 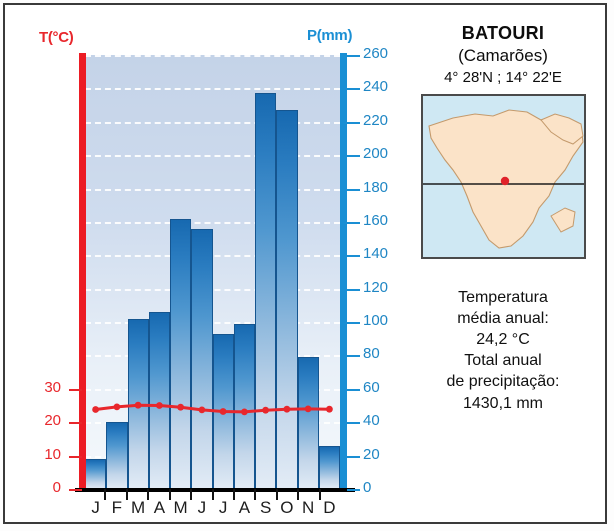 What do you see at coordinates (287, 507) in the screenshot?
I see `month-label: O` at bounding box center [287, 507].